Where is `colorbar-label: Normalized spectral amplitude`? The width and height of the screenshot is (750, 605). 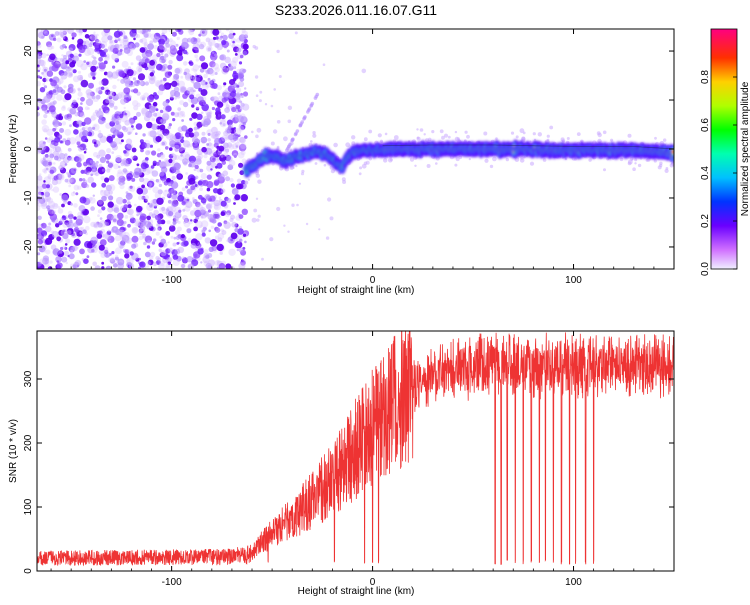 colorbar-label: Normalized spectral amplitude is located at coordinates (745, 148).